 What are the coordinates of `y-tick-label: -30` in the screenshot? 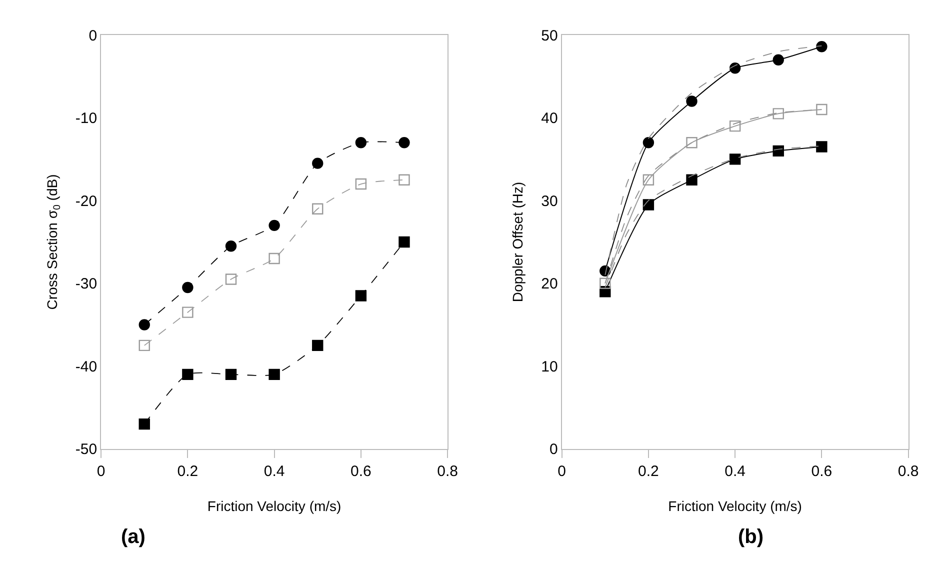 It's located at (86, 284).